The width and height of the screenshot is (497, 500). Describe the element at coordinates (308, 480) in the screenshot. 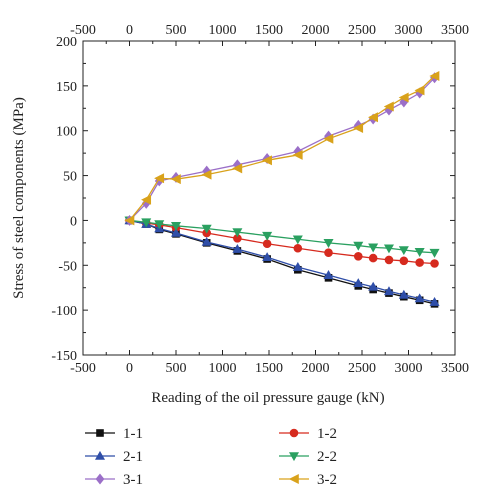

I see `legend-item-3-2: 3-2` at that location.